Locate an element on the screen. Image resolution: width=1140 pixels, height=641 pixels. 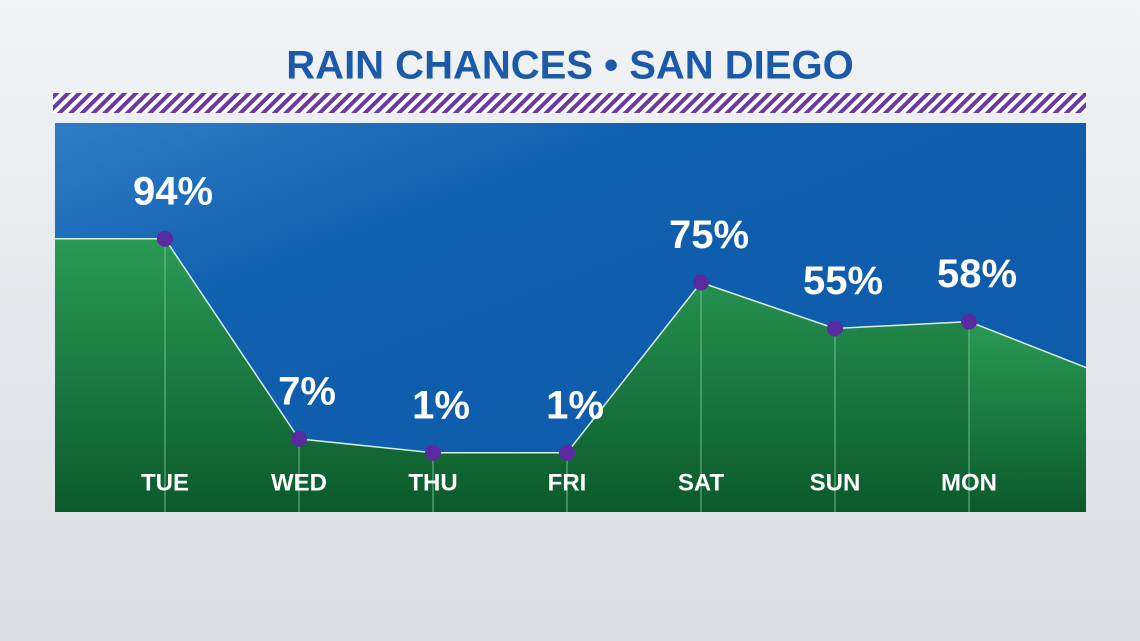
x-tick-label: SAT is located at coordinates (701, 482).